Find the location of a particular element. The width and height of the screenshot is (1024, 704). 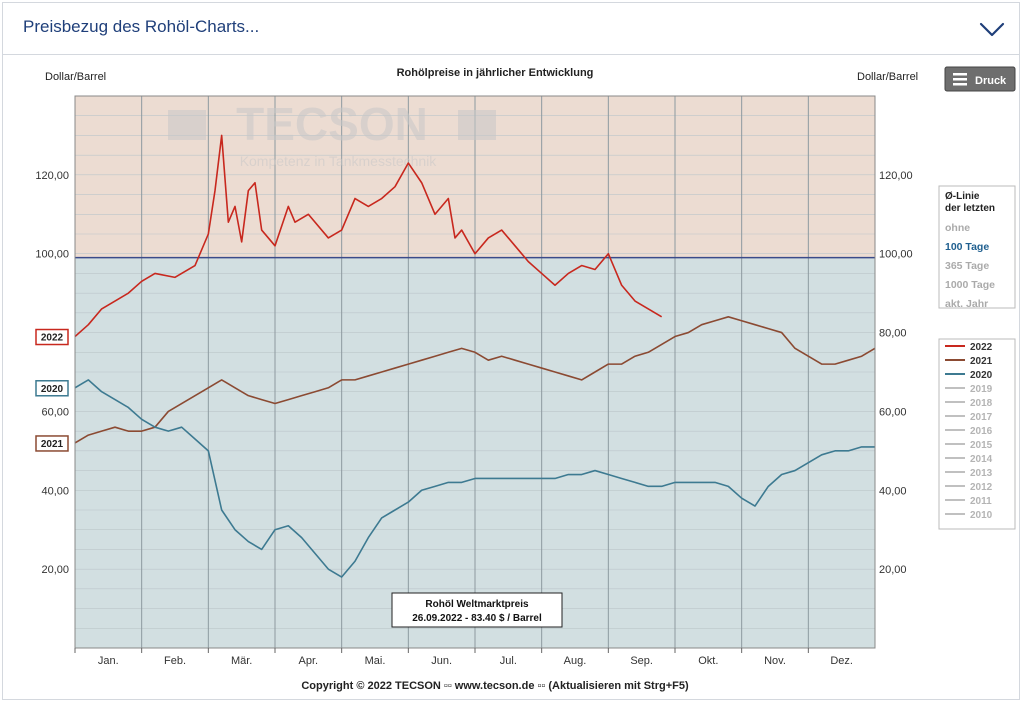

legend-label: 2013 is located at coordinates (981, 473).